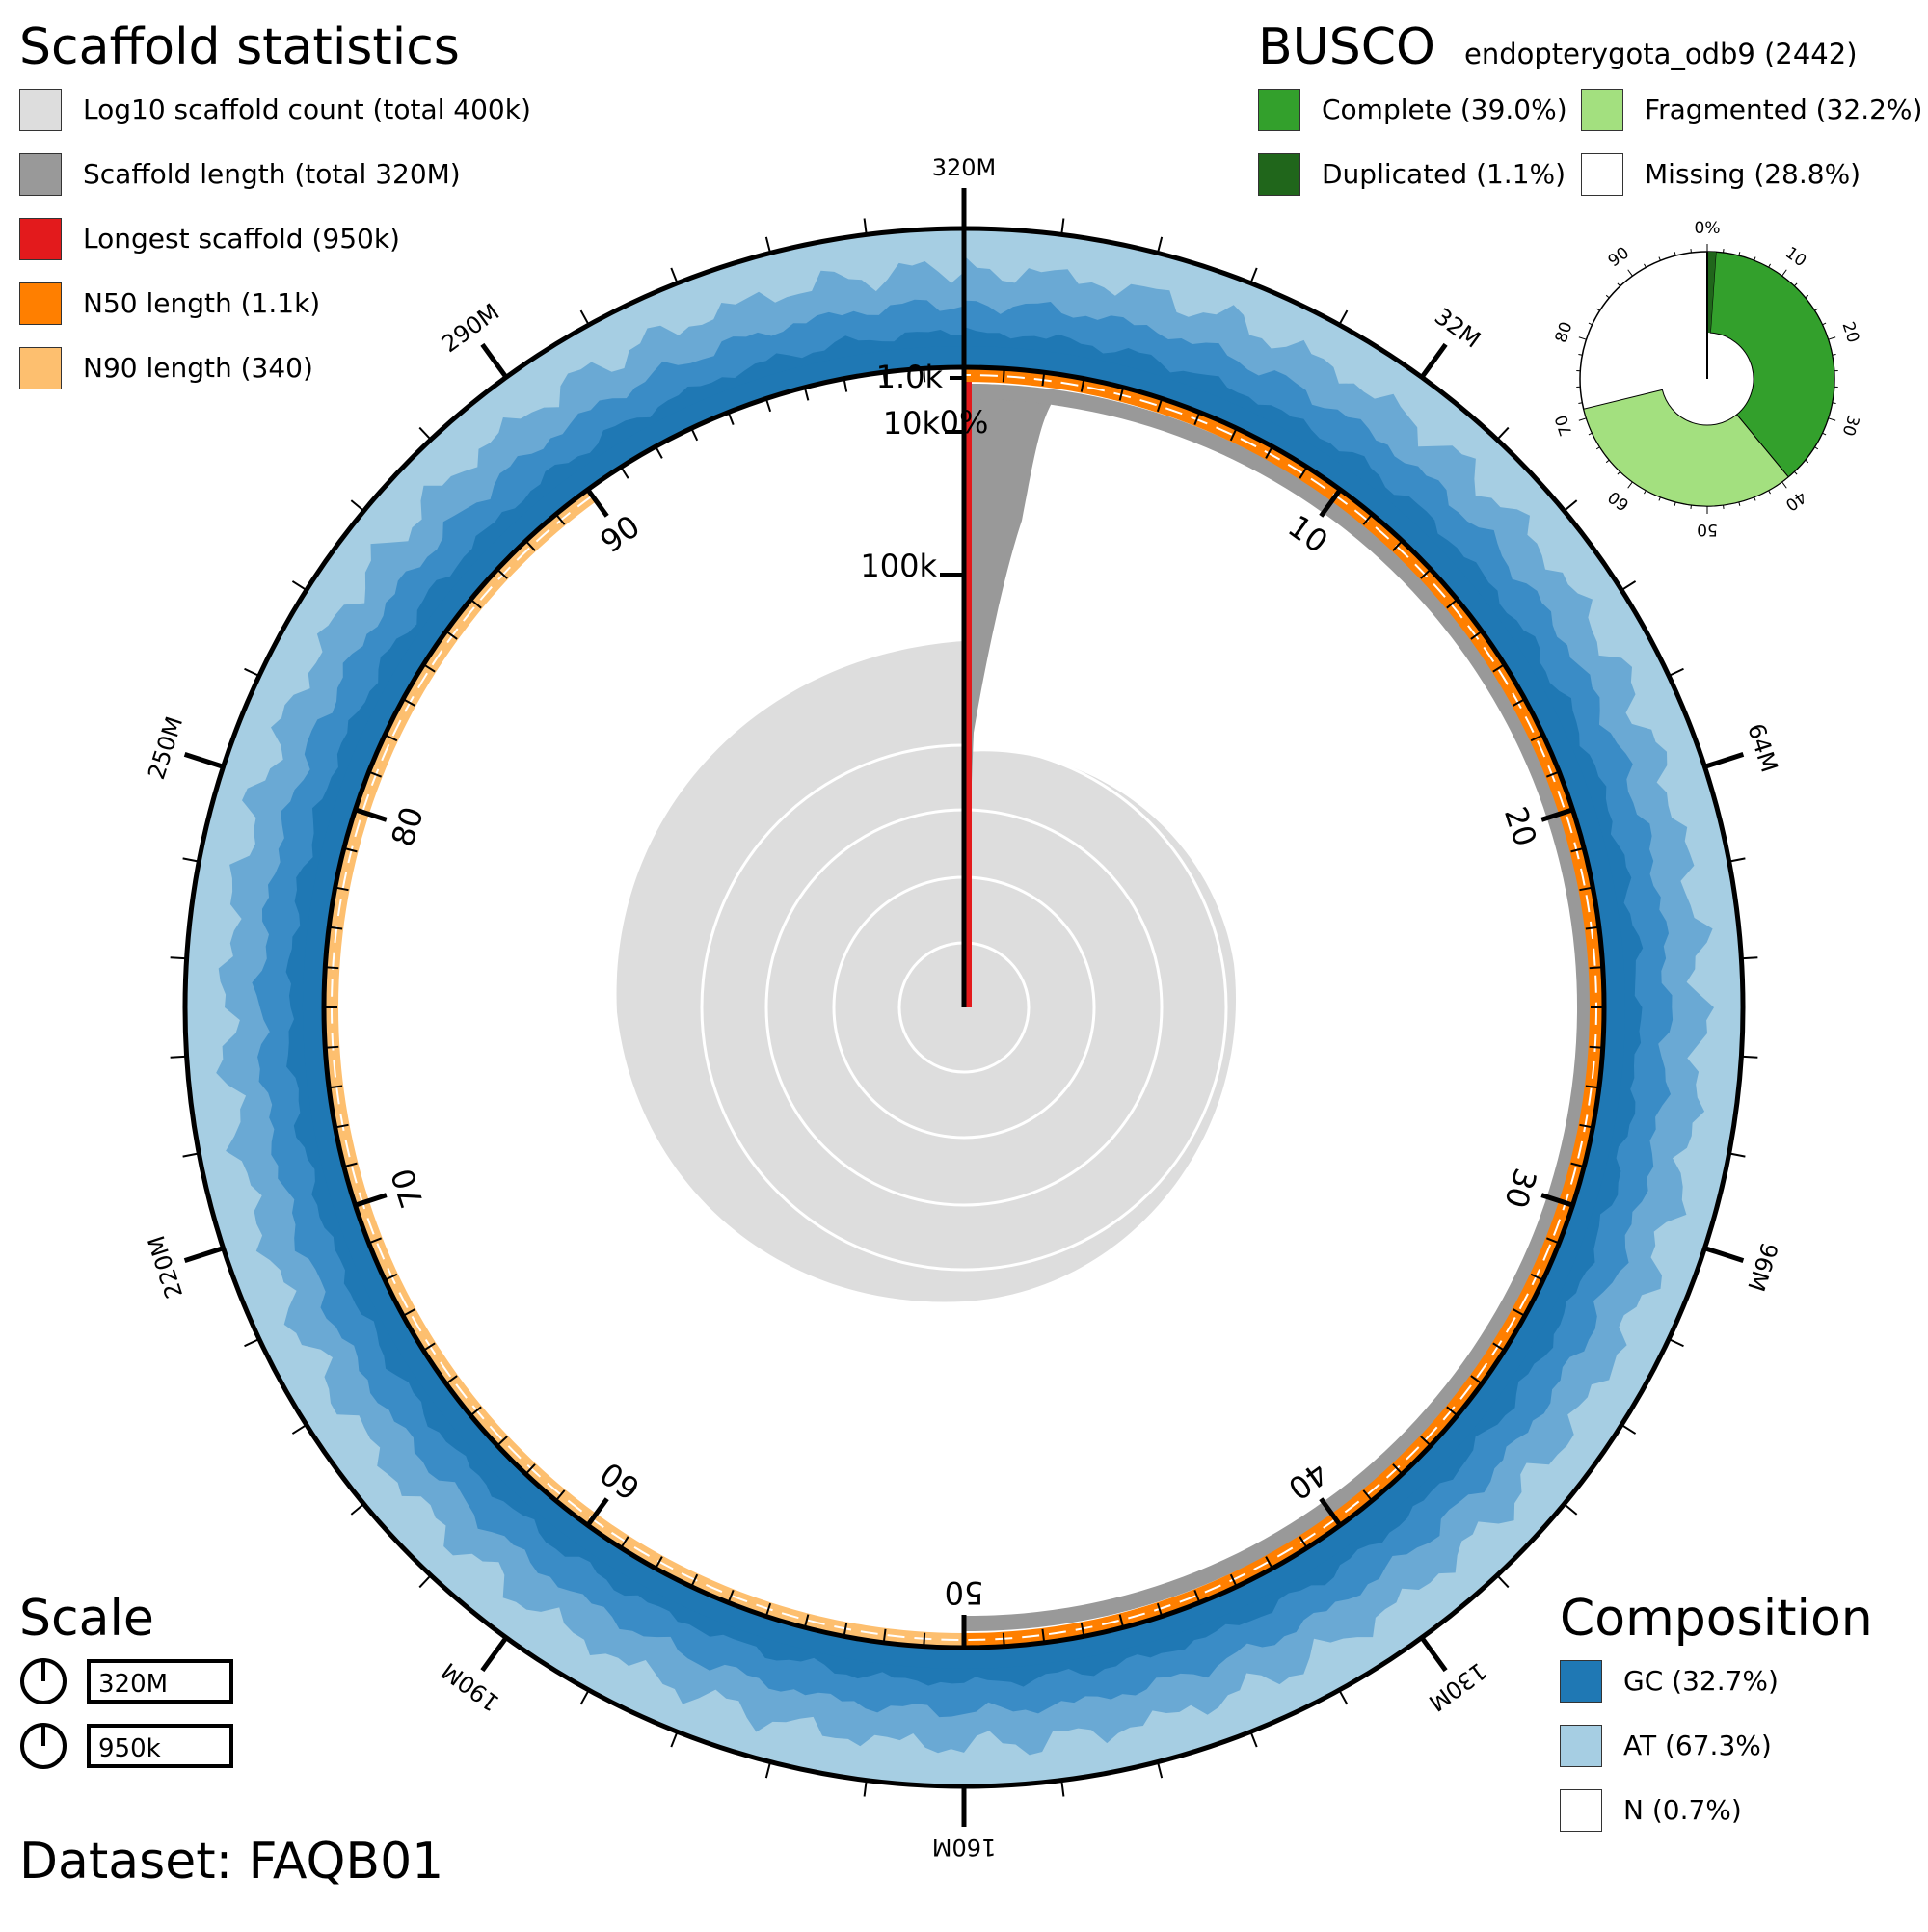  I want to click on percent-tick-label: 40, so click(1308, 1482).